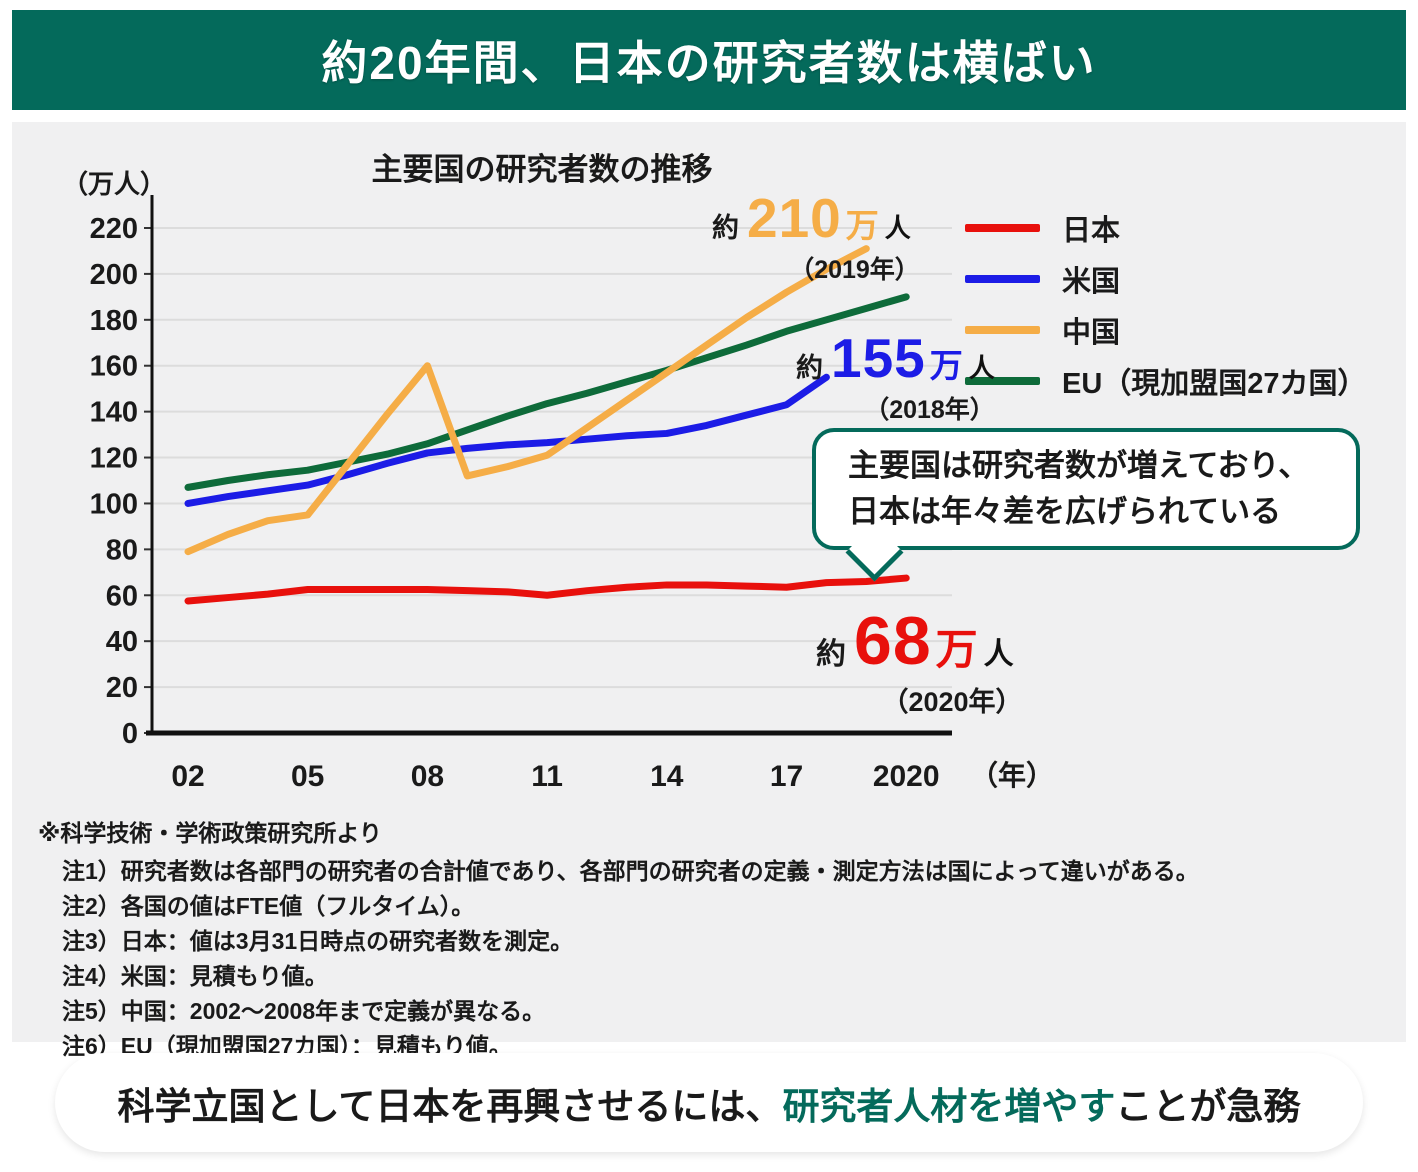 The image size is (1418, 1172). I want to click on y-axis-unit-label: （万人）, so click(114, 184).